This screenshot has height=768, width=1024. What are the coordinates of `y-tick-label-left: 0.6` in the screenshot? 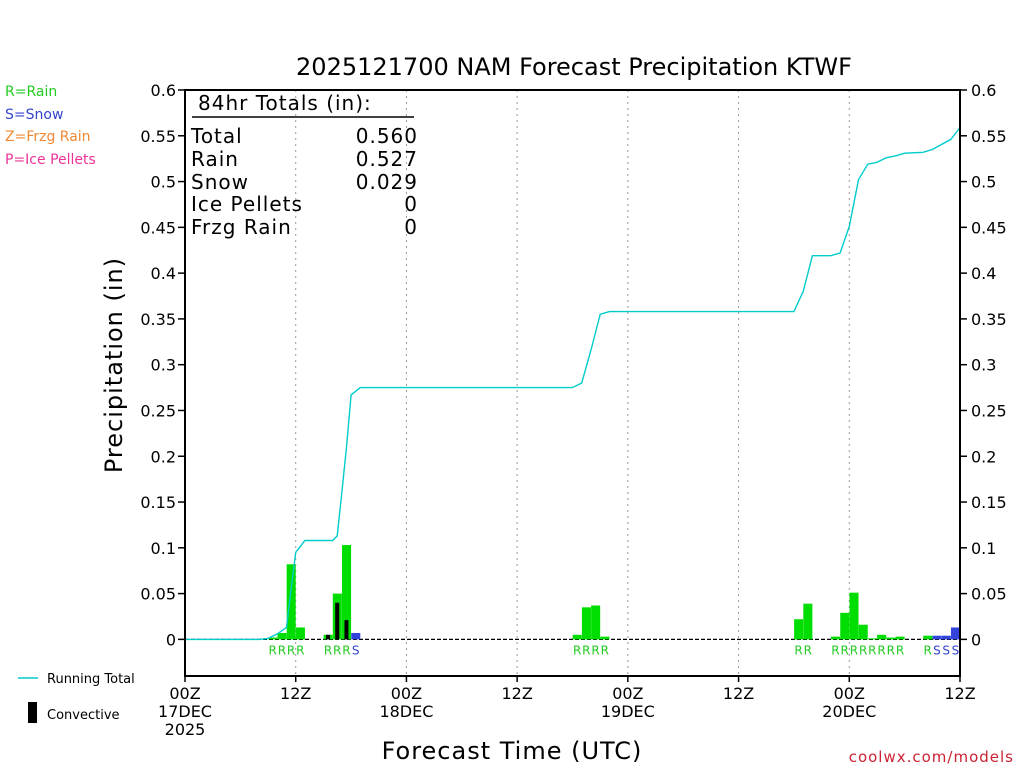 It's located at (163, 90).